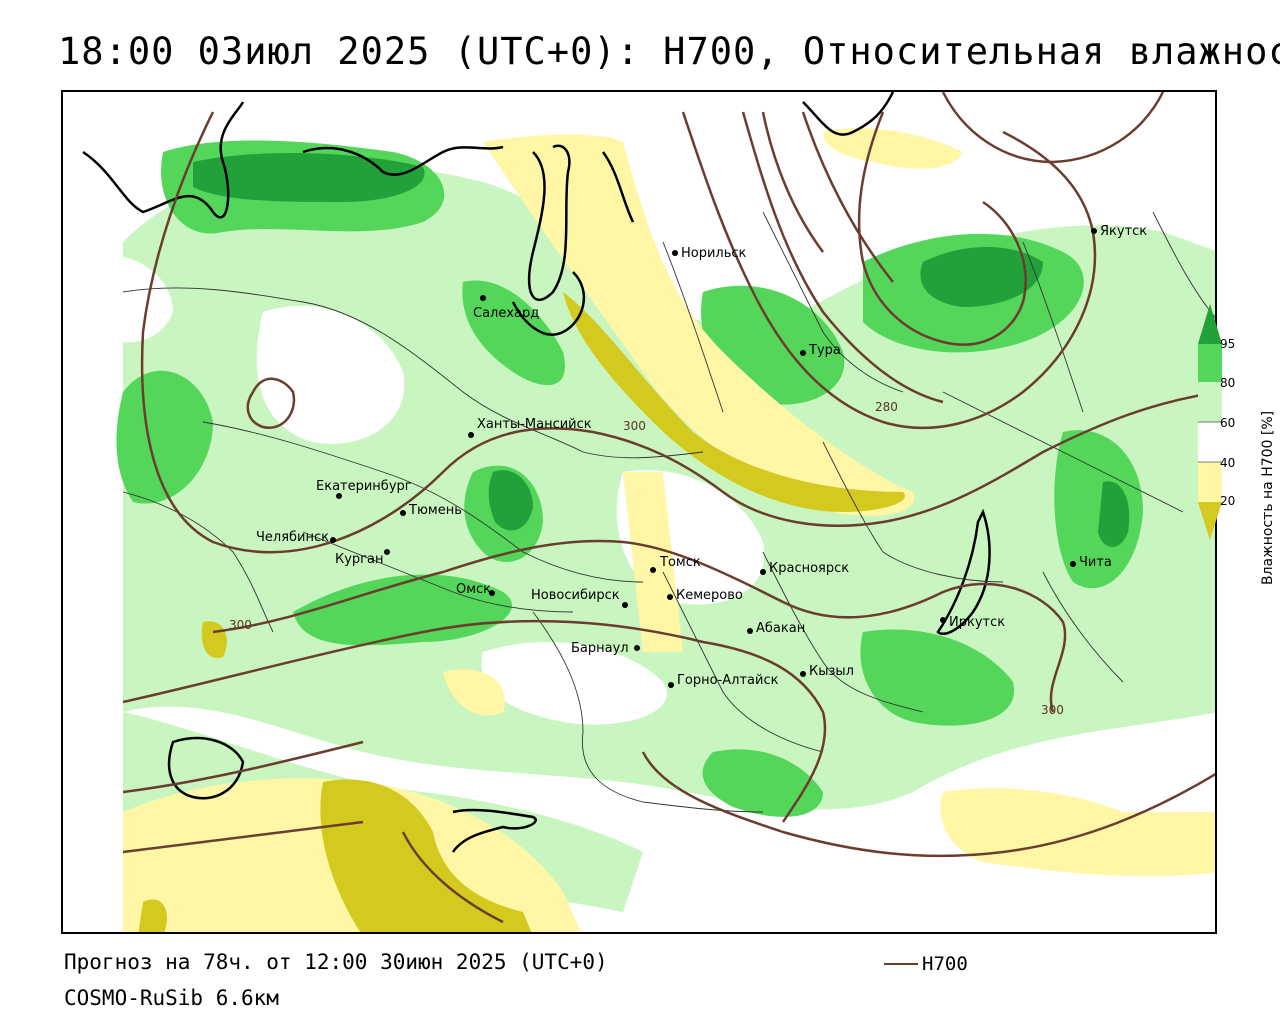 The height and width of the screenshot is (1024, 1280). I want to click on city-label: Тюмень, so click(435, 510).